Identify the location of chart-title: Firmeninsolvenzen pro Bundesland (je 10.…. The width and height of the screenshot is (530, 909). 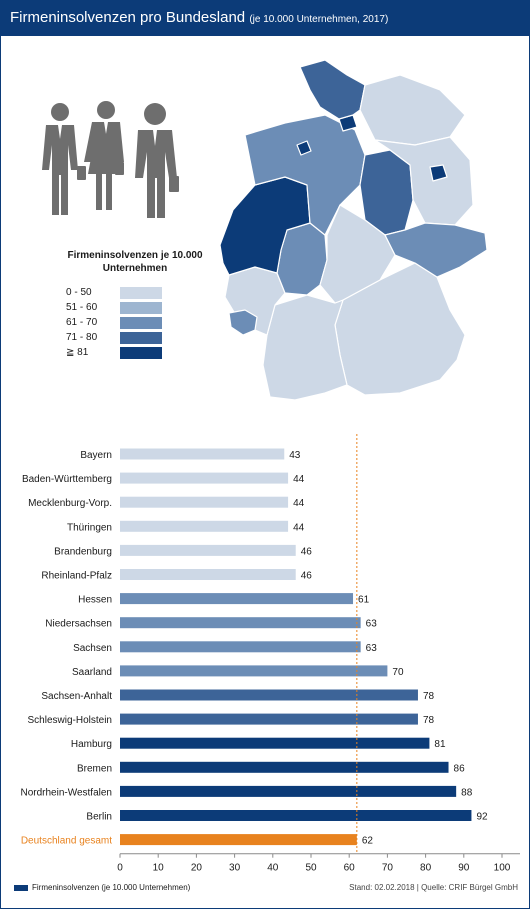
(199, 17).